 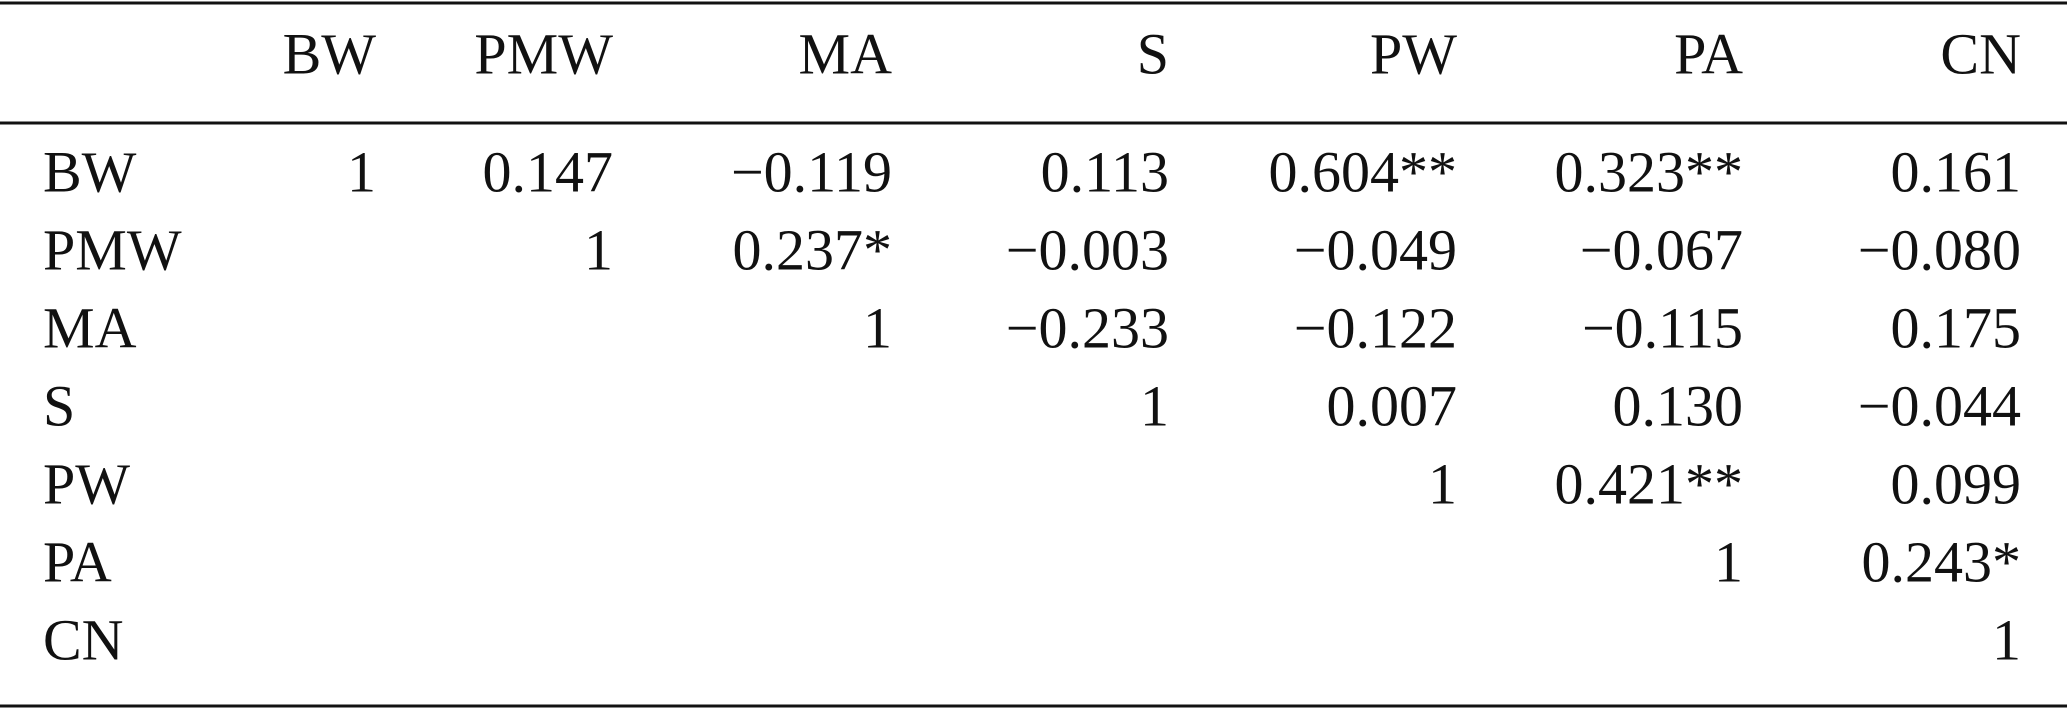 I want to click on row-label: S, so click(x=59, y=405).